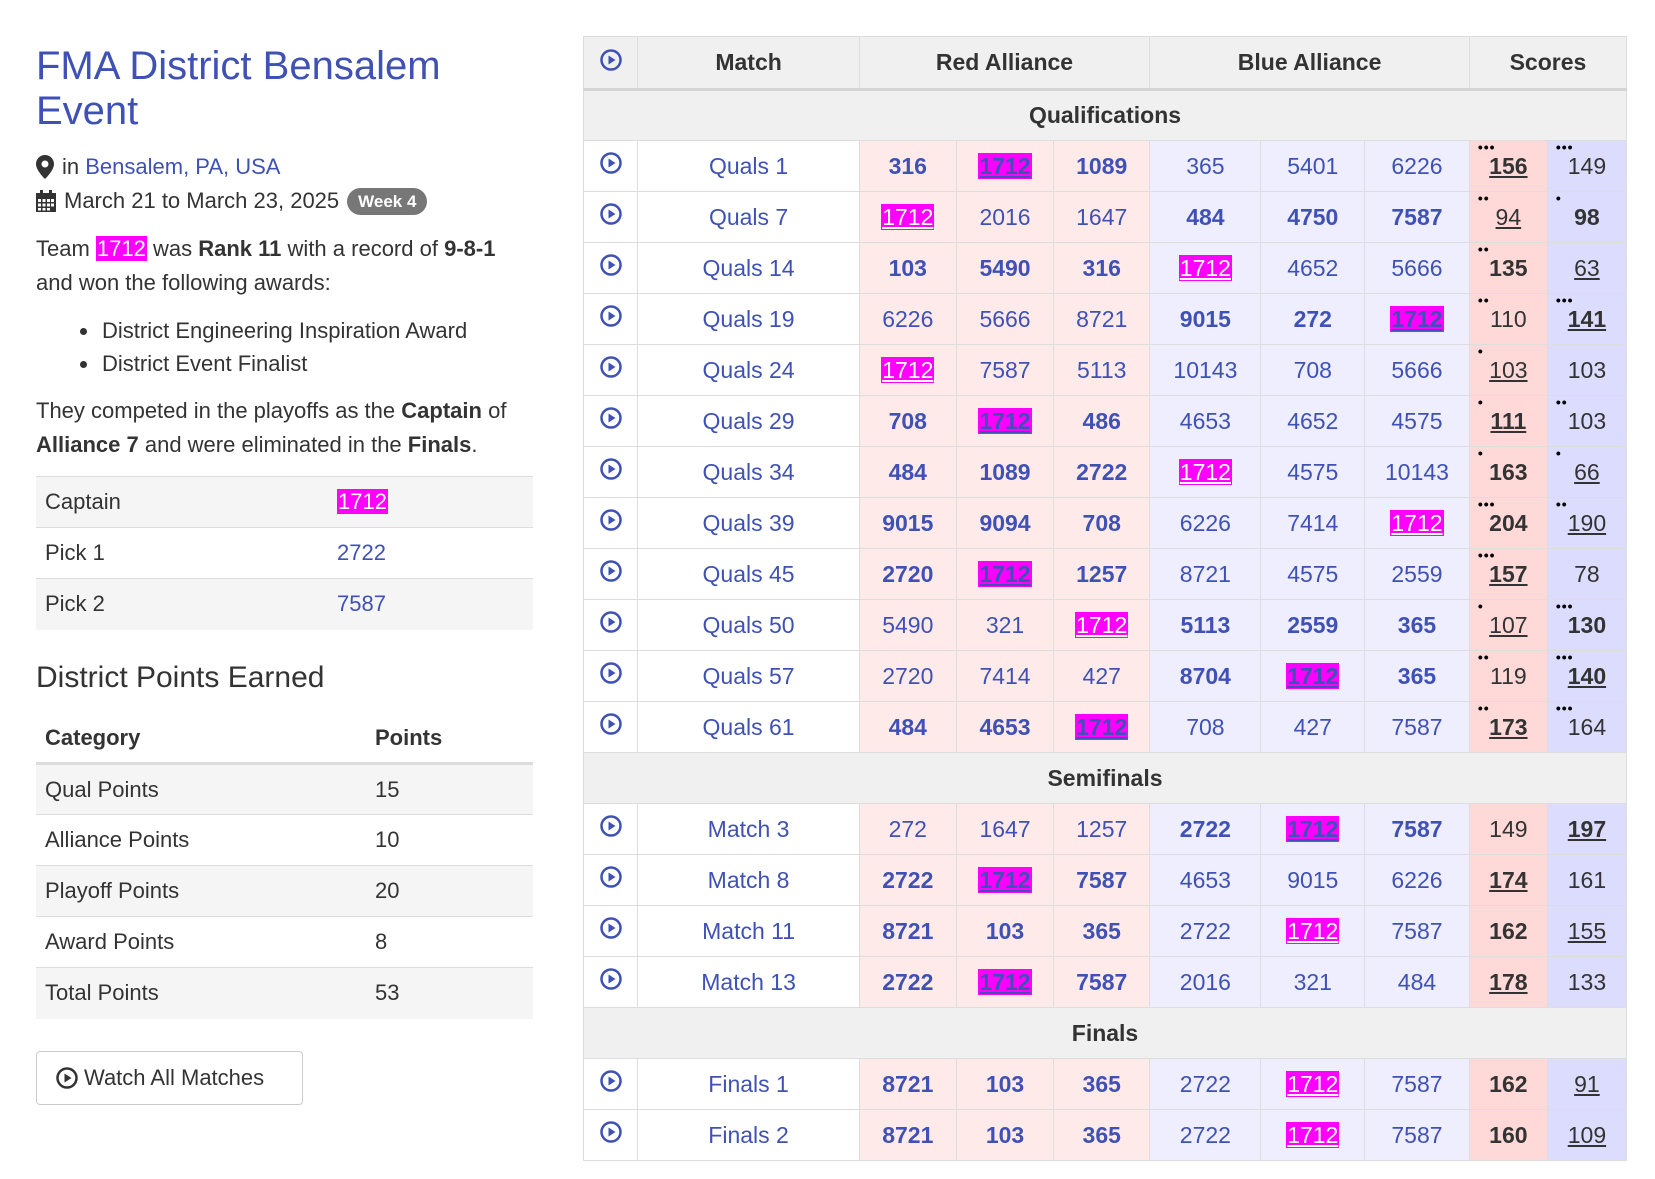 The image size is (1655, 1179). I want to click on team-link: 1257, so click(1102, 573).